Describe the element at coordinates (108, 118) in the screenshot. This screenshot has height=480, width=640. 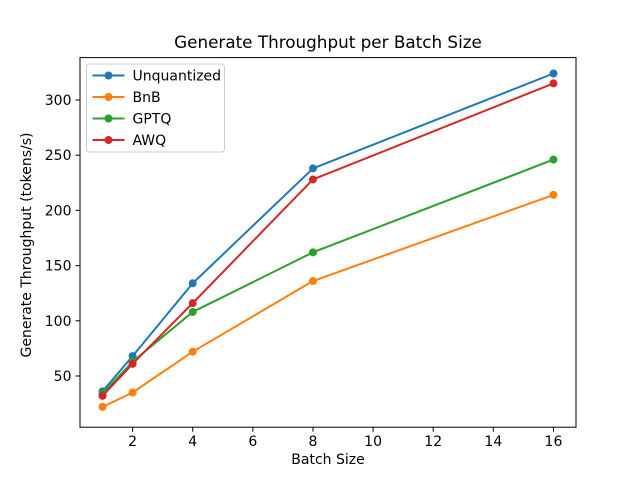
I see `legend-swatch-marker-gptq` at that location.